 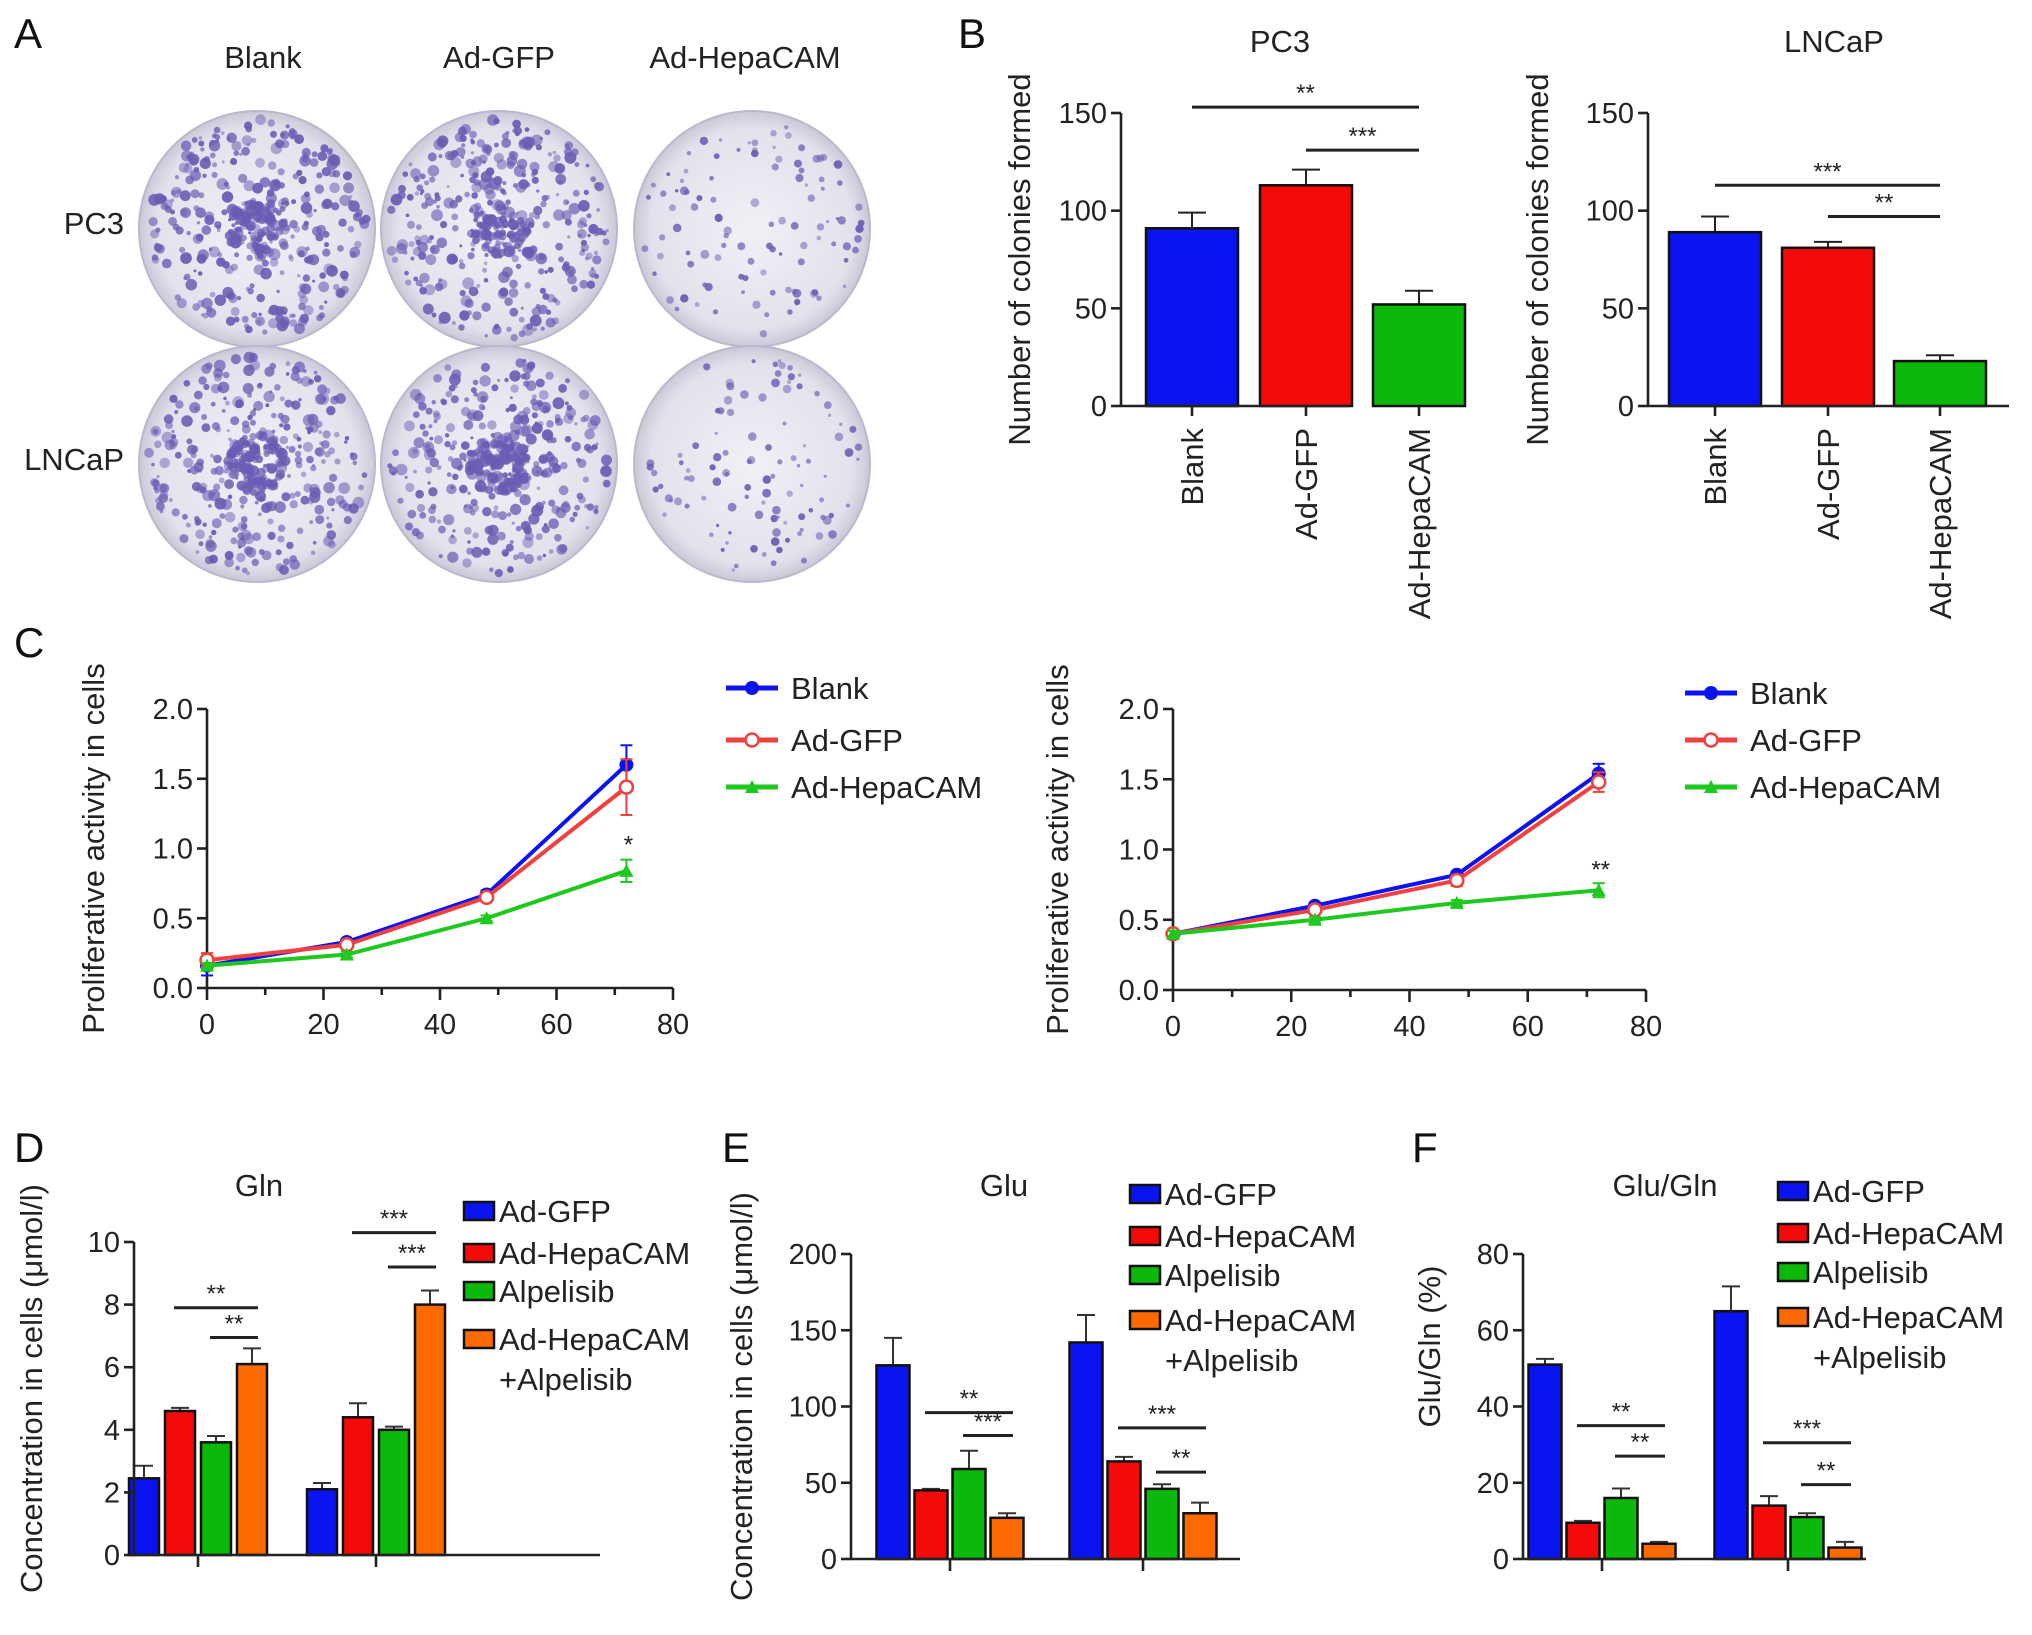 What do you see at coordinates (1221, 1194) in the screenshot?
I see `legend-label: Ad-GFP` at bounding box center [1221, 1194].